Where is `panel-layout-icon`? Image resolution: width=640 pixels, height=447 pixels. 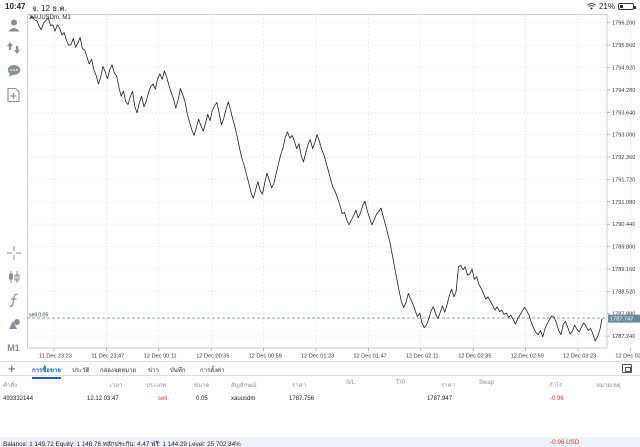
panel-layout-icon is located at coordinates (627, 368).